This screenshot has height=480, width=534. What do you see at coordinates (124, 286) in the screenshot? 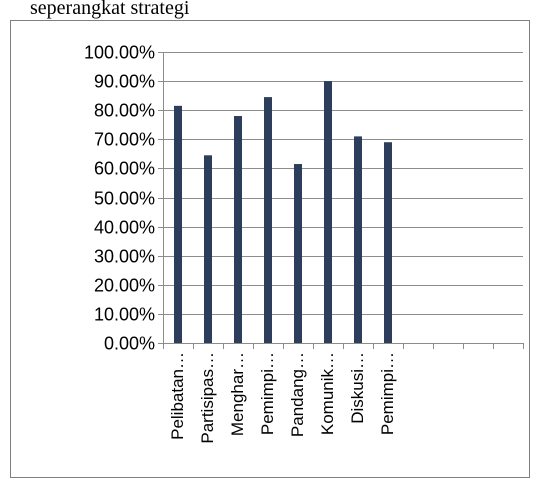
I see `y-tick-label: 20.00%` at bounding box center [124, 286].